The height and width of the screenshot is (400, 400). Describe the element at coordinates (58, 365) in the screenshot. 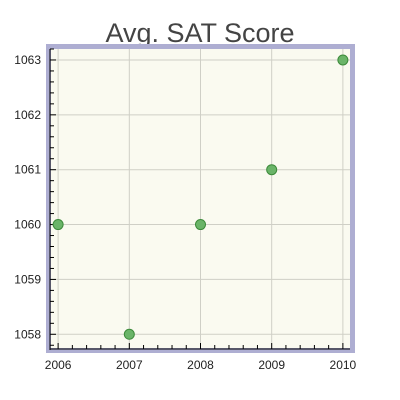

I see `x-tick-label: 2006` at that location.